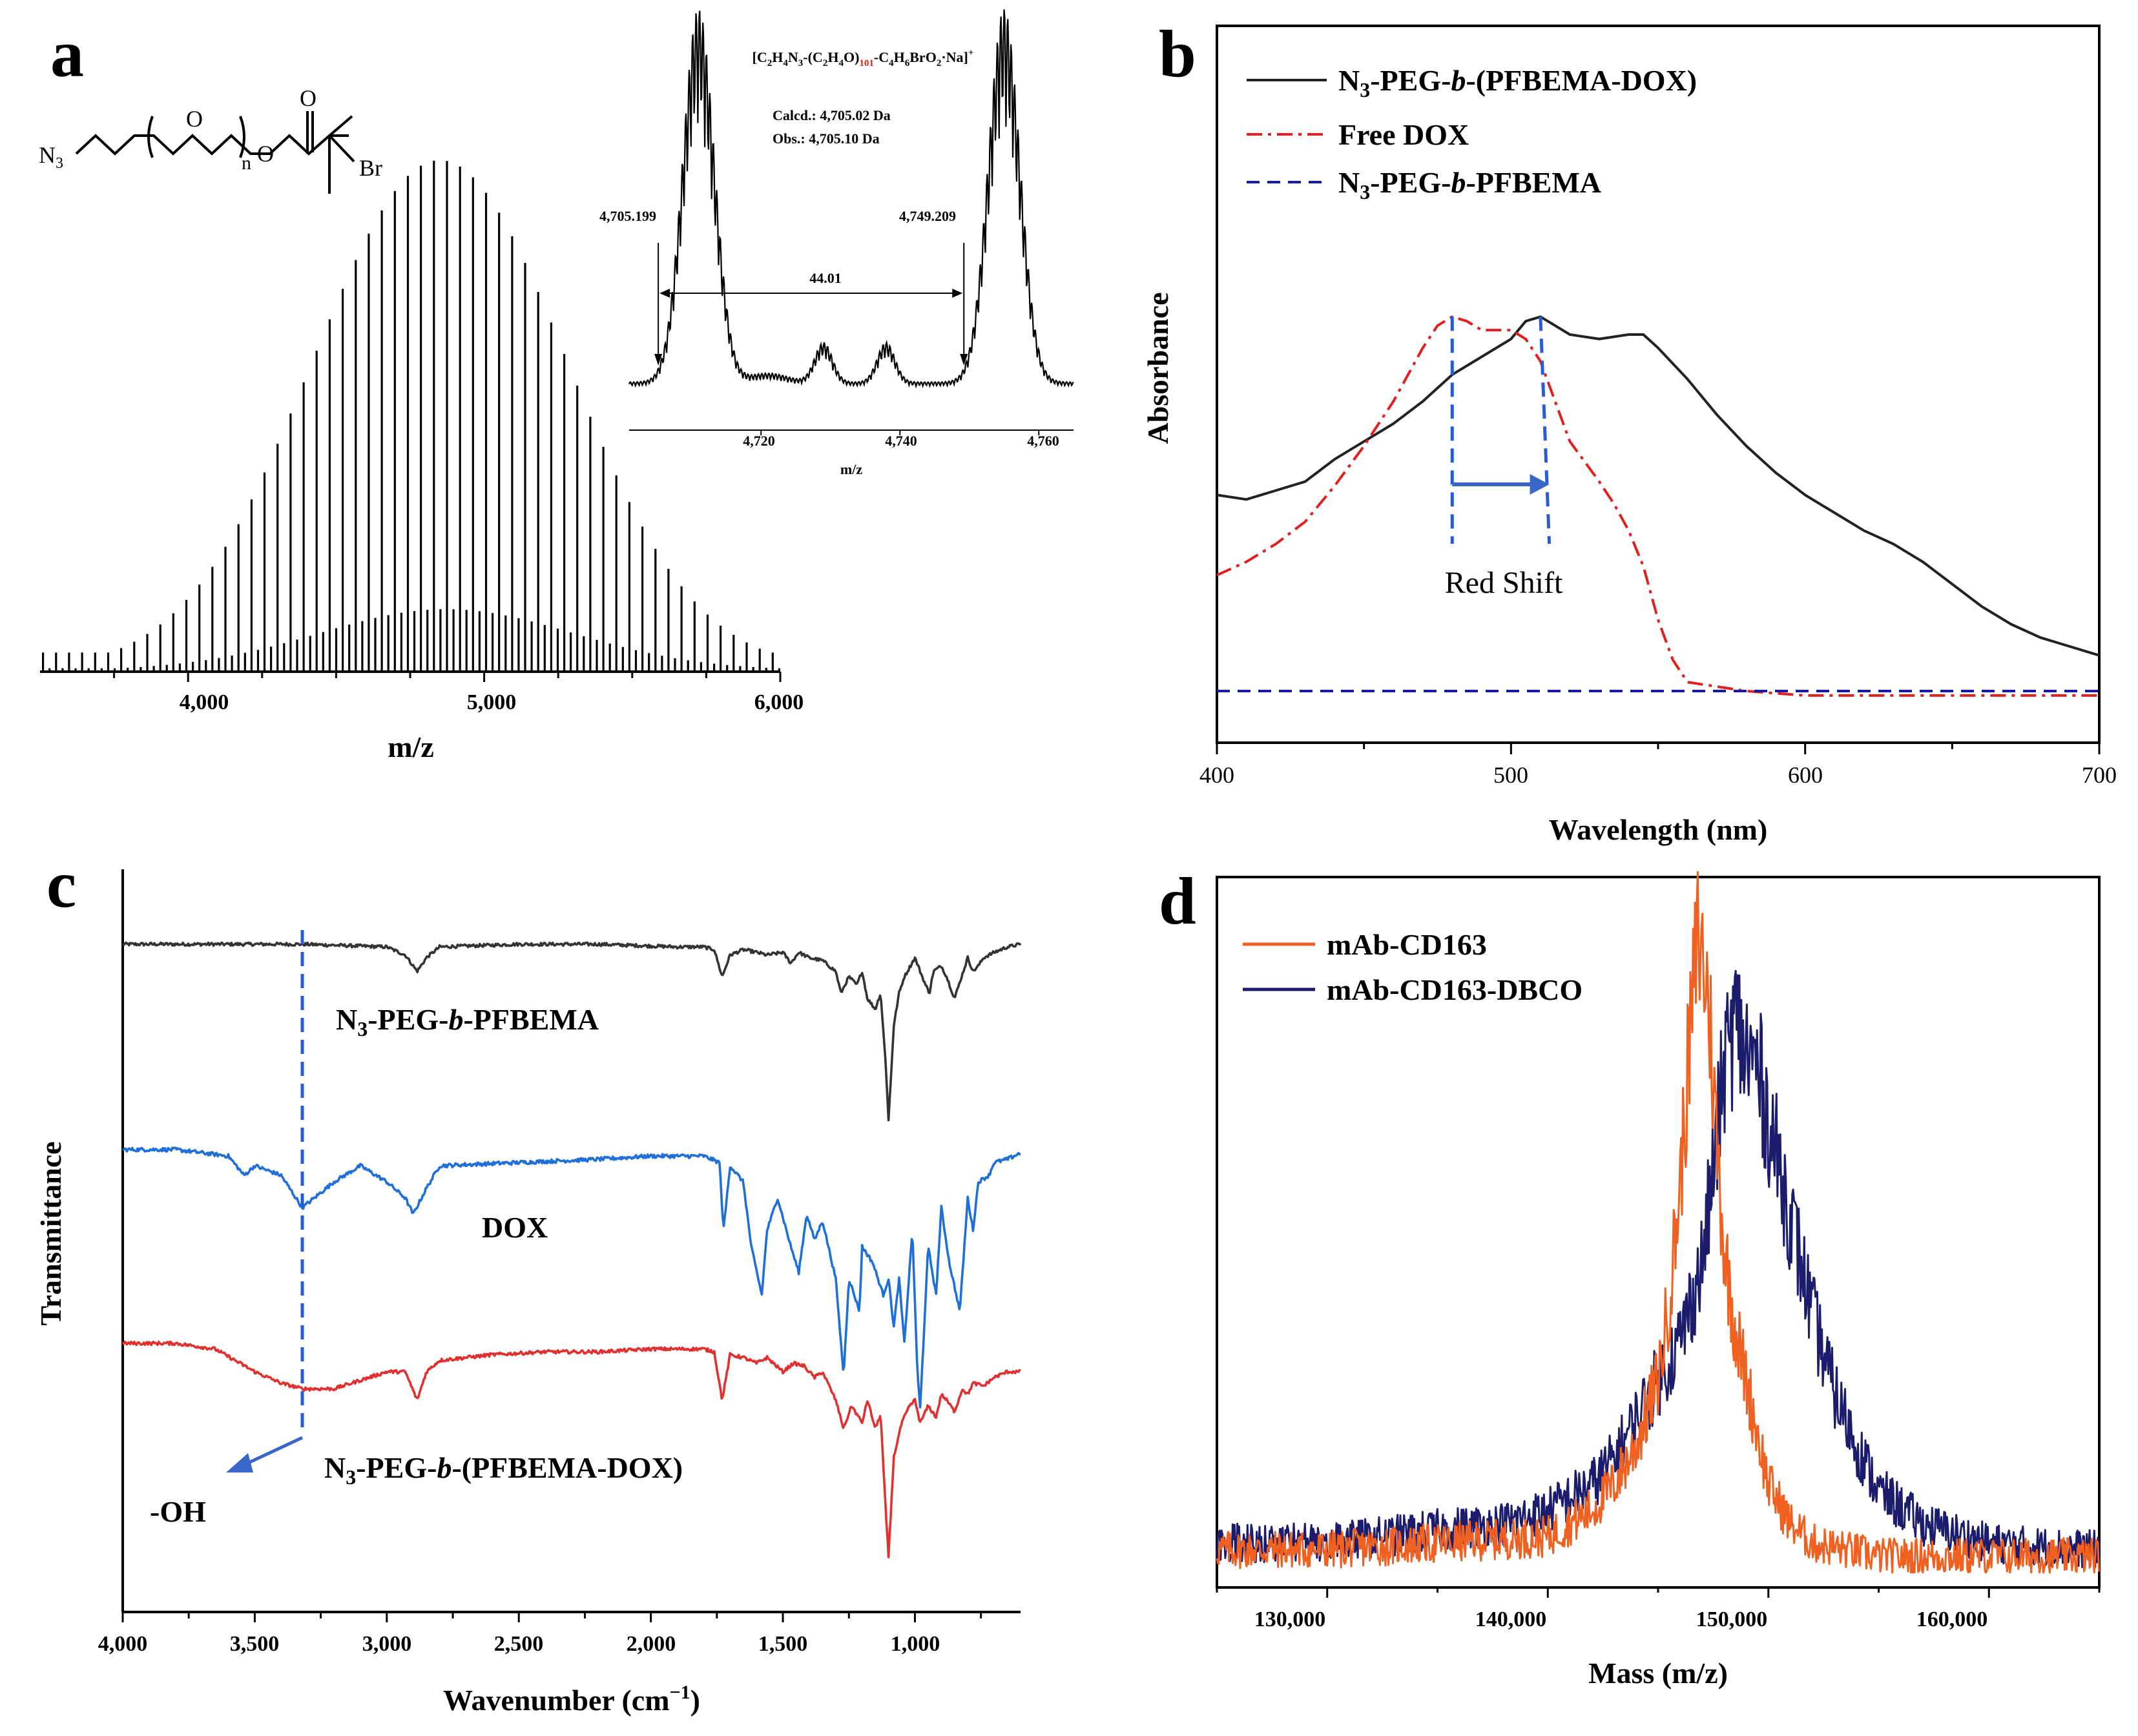 The height and width of the screenshot is (1736, 2138). What do you see at coordinates (212, 145) in the screenshot?
I see `peg-structure-backbone` at bounding box center [212, 145].